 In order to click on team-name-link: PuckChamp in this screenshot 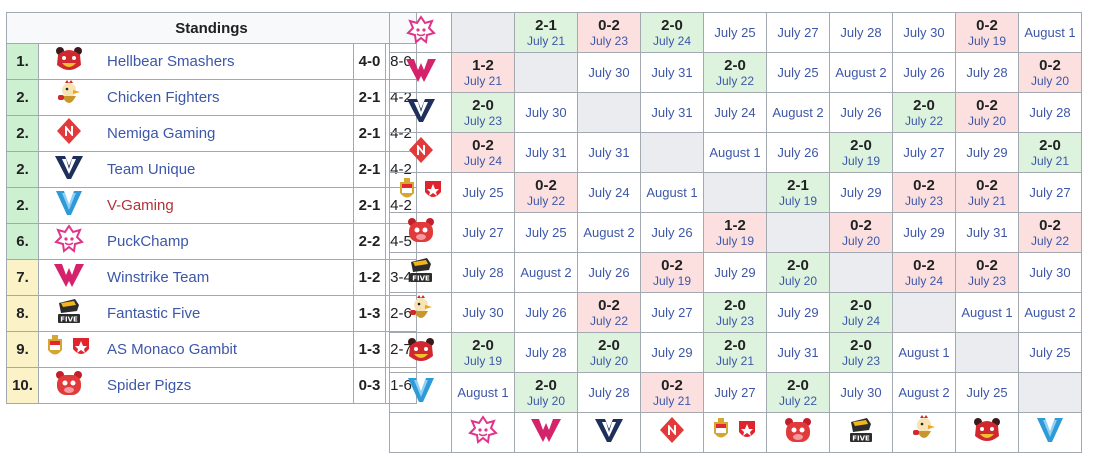, I will do `click(226, 241)`.